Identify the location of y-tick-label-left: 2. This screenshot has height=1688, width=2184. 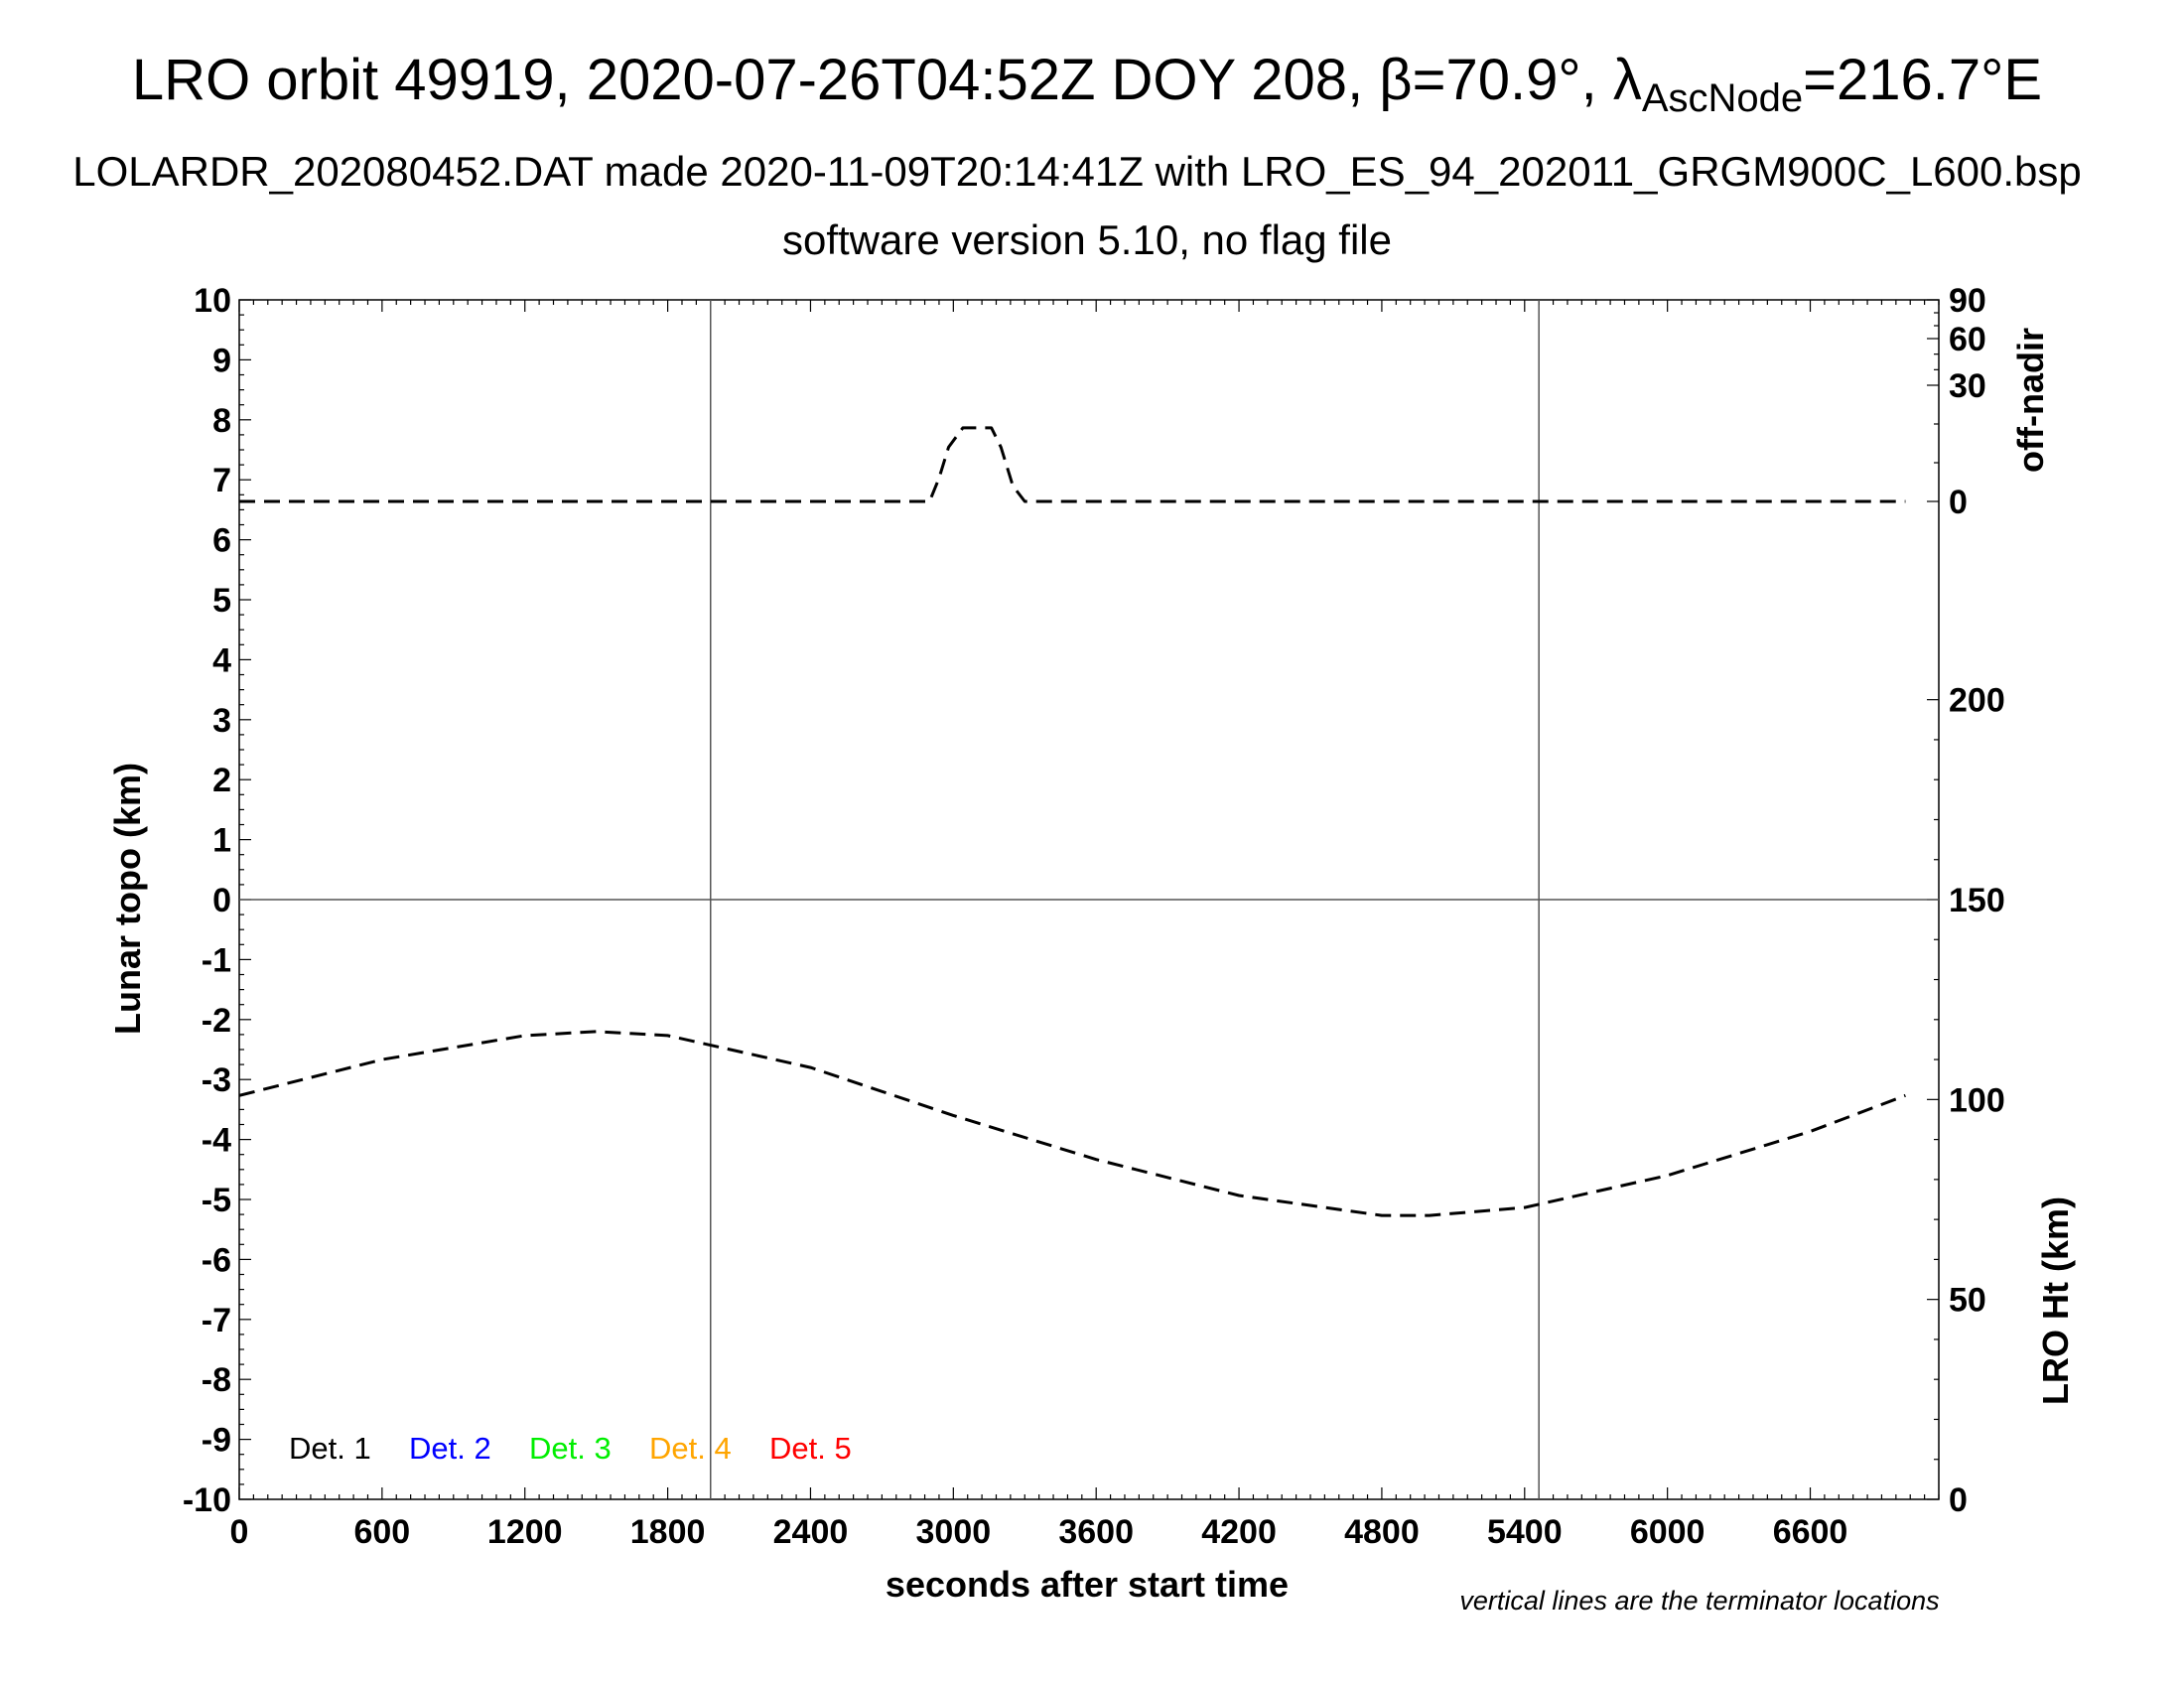
(221, 780).